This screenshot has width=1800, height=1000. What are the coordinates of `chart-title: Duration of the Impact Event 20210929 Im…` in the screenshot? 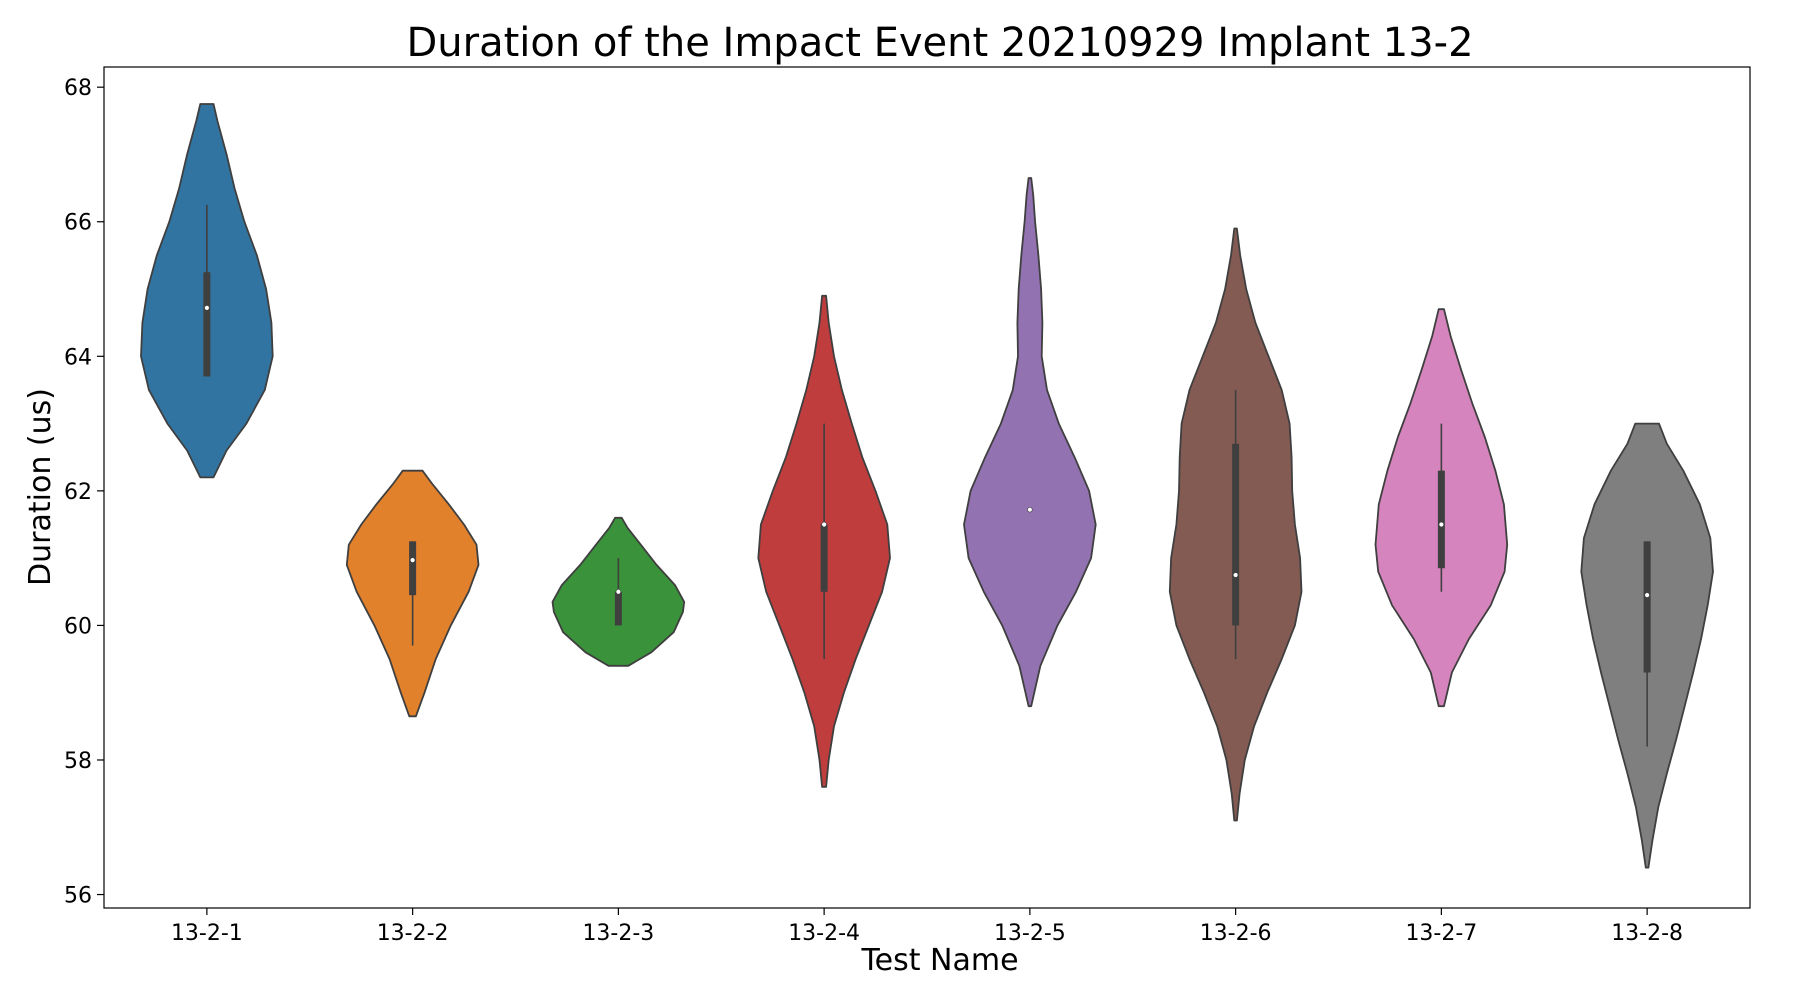 It's located at (939, 43).